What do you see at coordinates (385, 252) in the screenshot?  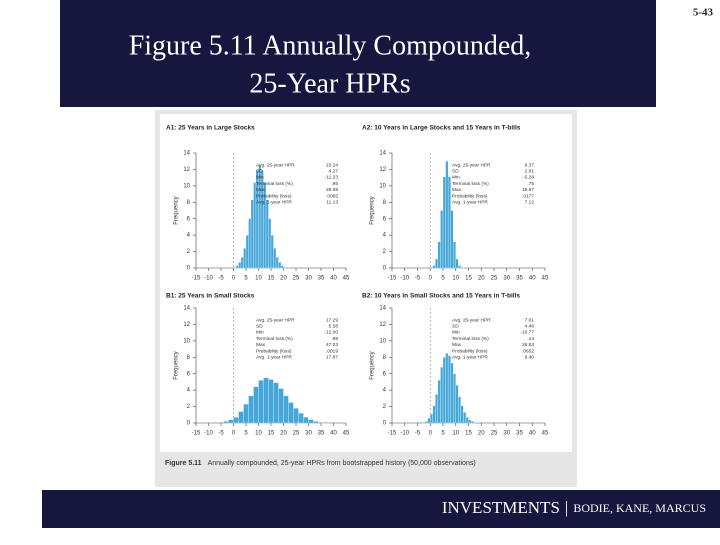 I see `y-tick-label: 2` at bounding box center [385, 252].